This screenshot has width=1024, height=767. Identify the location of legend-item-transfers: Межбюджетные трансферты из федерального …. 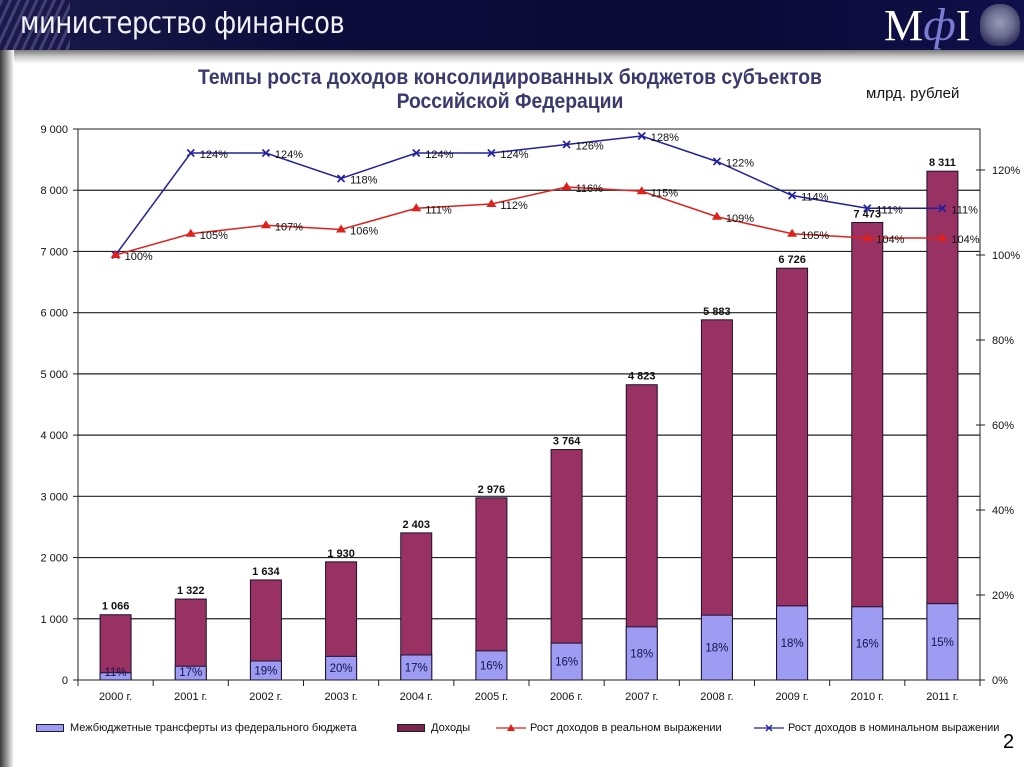
(196, 728).